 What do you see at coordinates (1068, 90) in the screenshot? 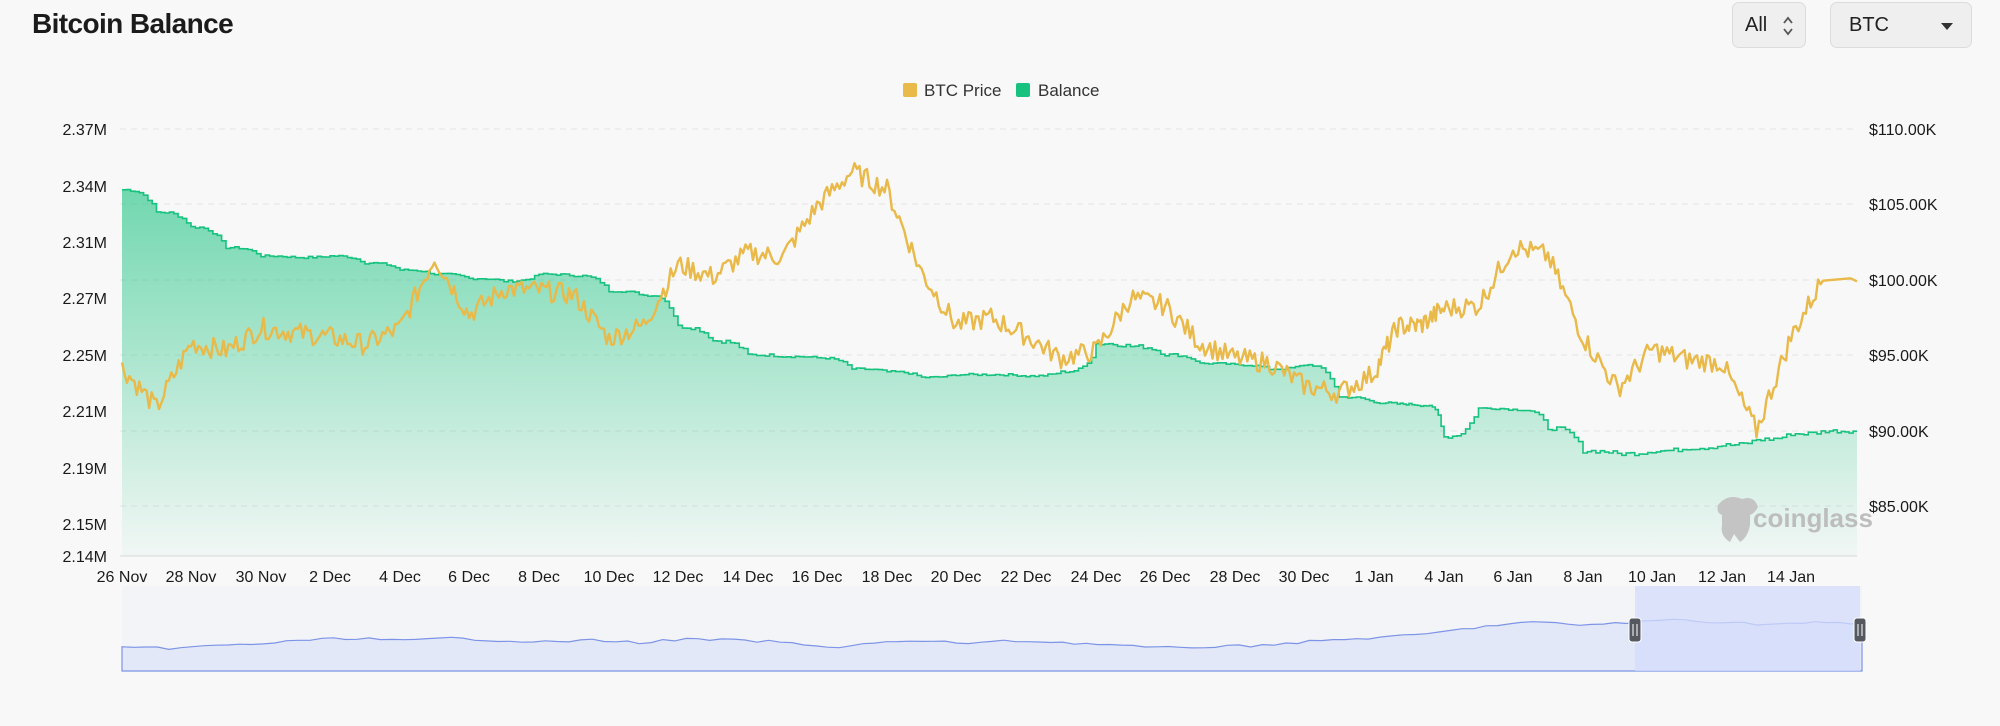
I see `legend-label-balance: Balance` at bounding box center [1068, 90].